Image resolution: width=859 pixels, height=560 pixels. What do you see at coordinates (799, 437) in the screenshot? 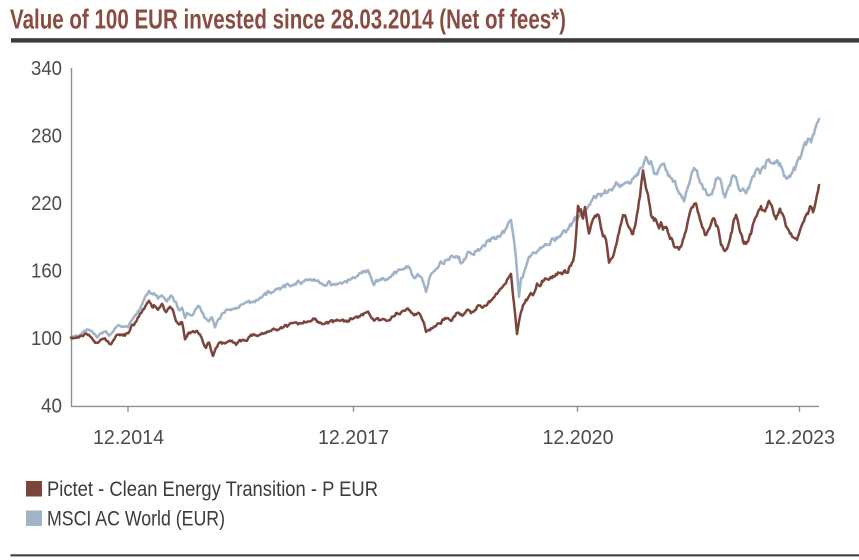
I see `svg-text: 12.2023` at bounding box center [799, 437].